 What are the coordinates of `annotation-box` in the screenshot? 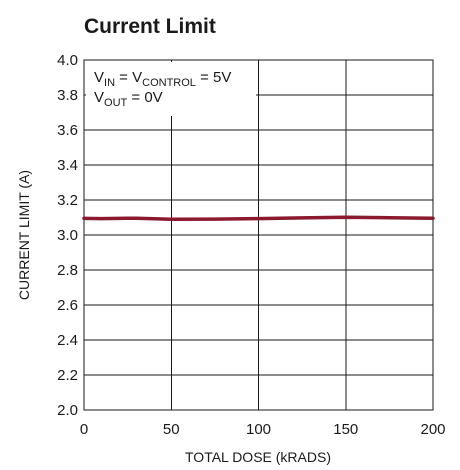 It's located at (171, 89).